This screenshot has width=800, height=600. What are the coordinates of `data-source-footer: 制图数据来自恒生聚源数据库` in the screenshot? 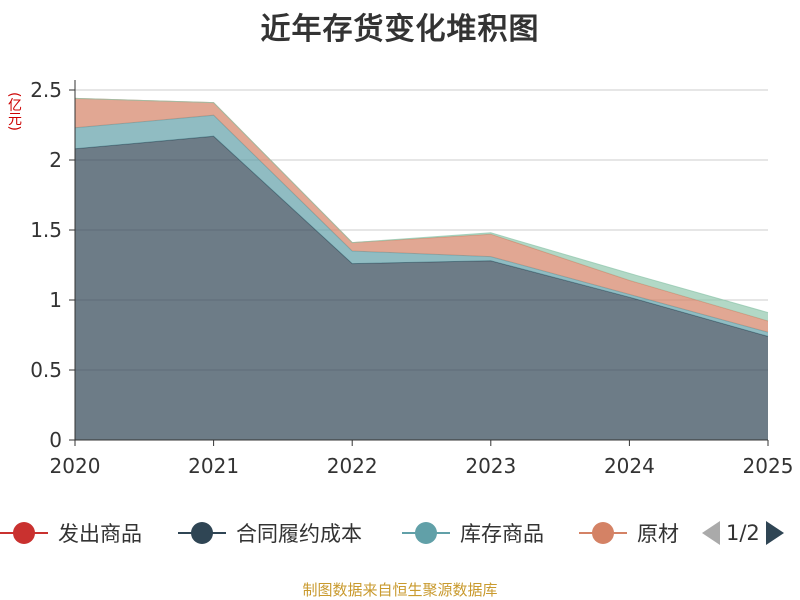 It's located at (400, 590).